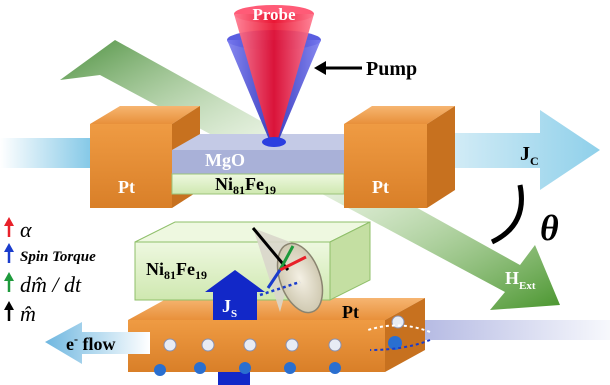 The image size is (610, 385). I want to click on hext-label: HExt, so click(520, 280).